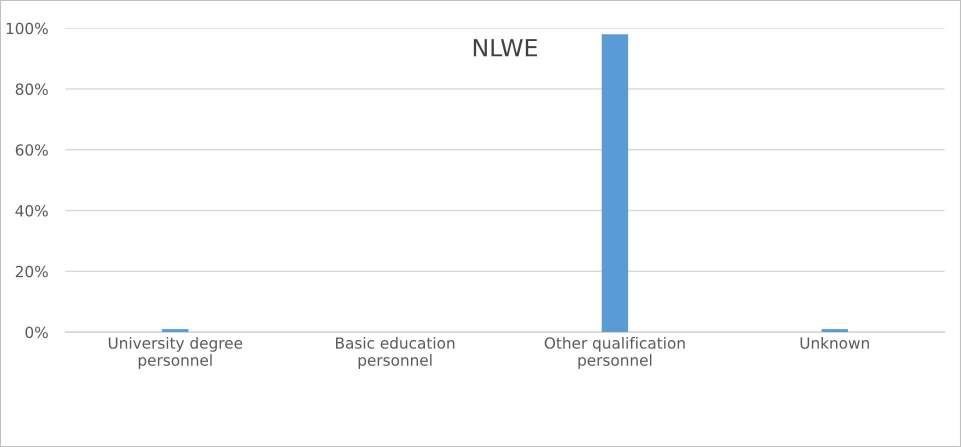 This screenshot has height=447, width=961. What do you see at coordinates (834, 342) in the screenshot?
I see `x-tick-label: Unknown` at bounding box center [834, 342].